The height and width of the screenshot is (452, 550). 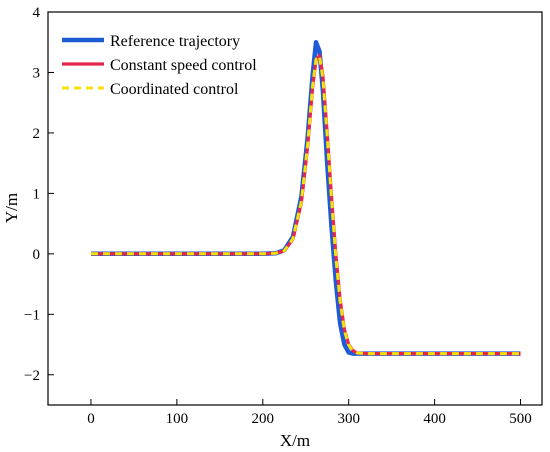 I want to click on y-axis-ticks: −2 −1 0 1 2 3 4, so click(x=39, y=194).